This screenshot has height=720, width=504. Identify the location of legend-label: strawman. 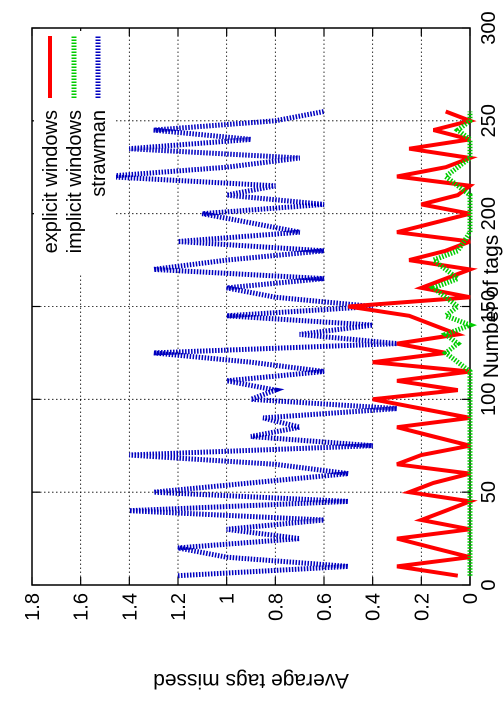
(99, 153).